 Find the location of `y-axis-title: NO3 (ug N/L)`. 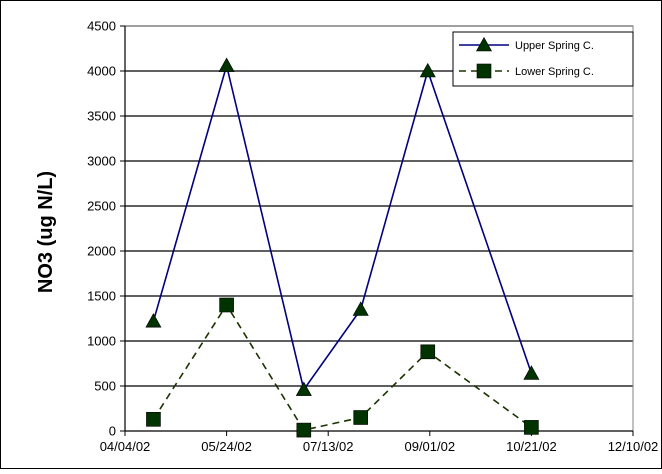

y-axis-title: NO3 (ug N/L) is located at coordinates (46, 232).